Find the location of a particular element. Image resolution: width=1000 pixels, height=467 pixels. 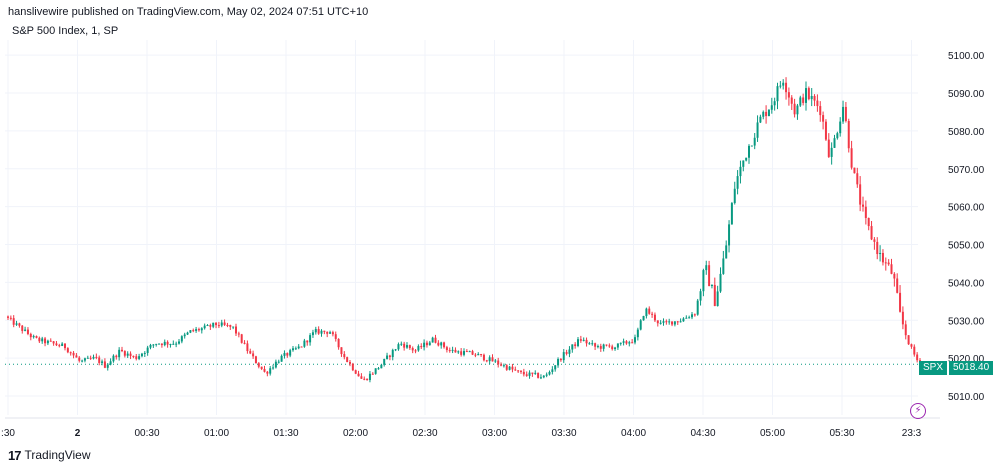

x-tick-label: 01:00 is located at coordinates (216, 433).